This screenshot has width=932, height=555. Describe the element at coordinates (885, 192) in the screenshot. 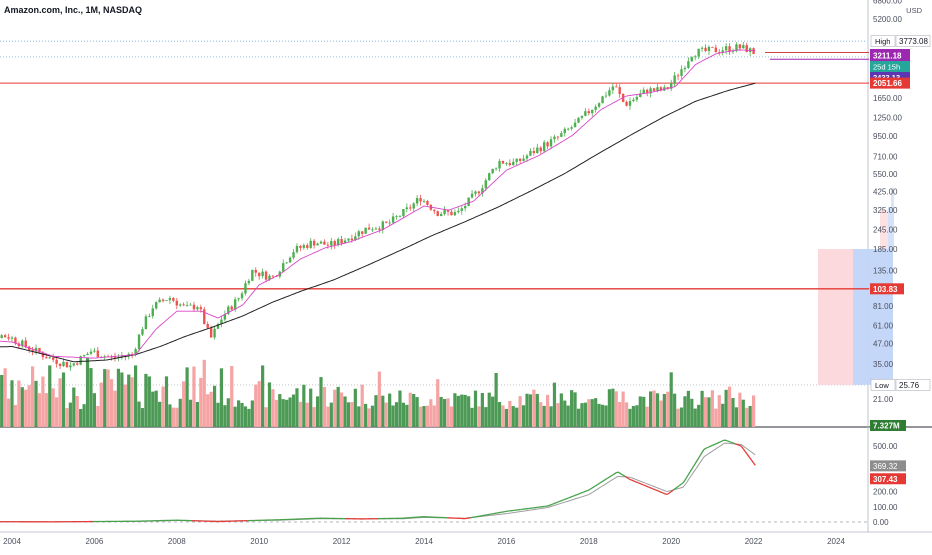

I see `price-axis-tick: 425.00` at that location.